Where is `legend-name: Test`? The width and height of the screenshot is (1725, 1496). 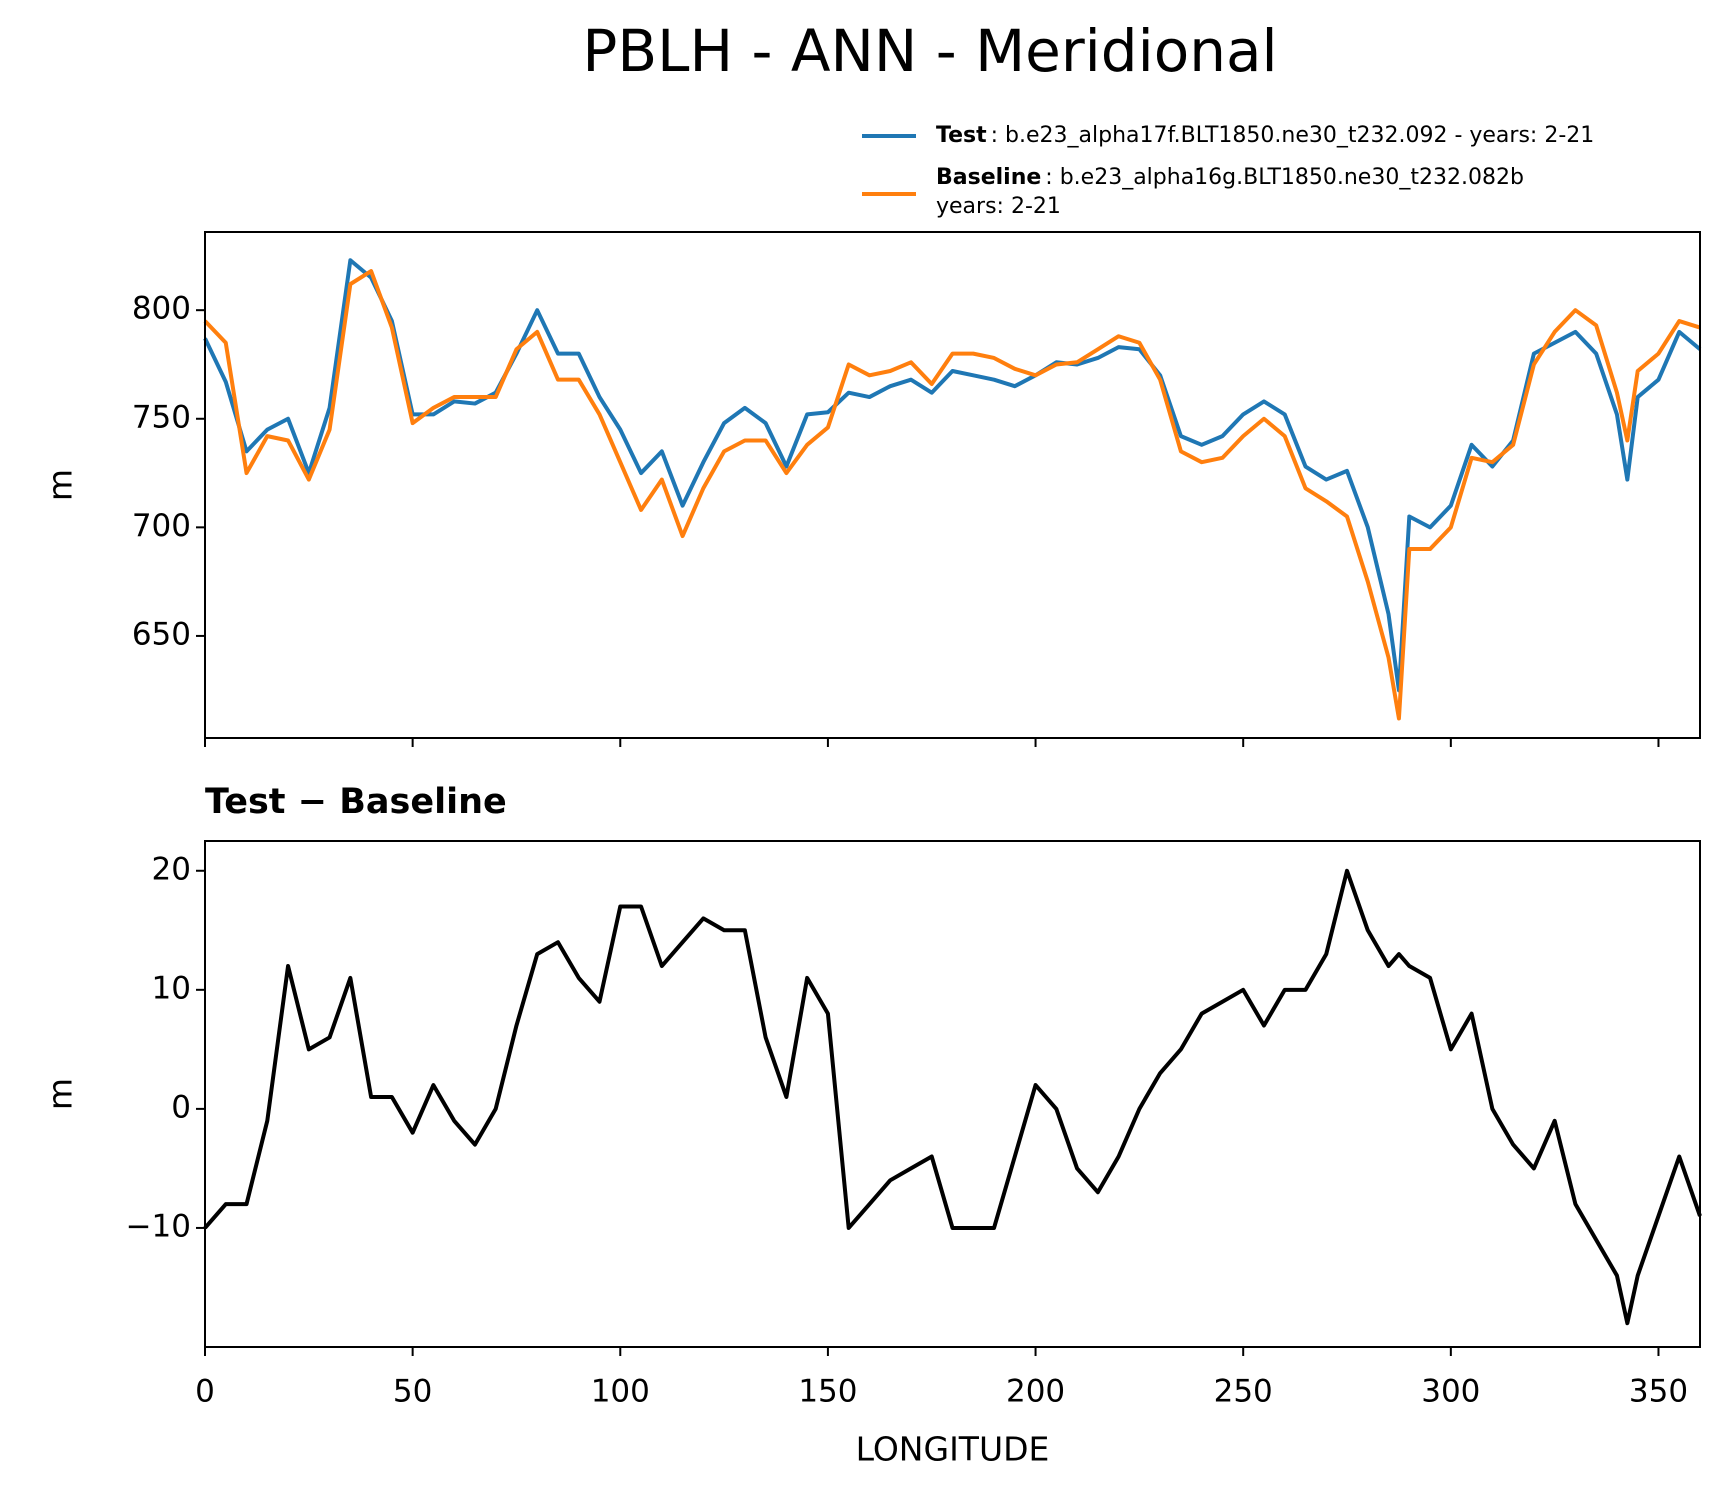 legend-name: Test is located at coordinates (961, 135).